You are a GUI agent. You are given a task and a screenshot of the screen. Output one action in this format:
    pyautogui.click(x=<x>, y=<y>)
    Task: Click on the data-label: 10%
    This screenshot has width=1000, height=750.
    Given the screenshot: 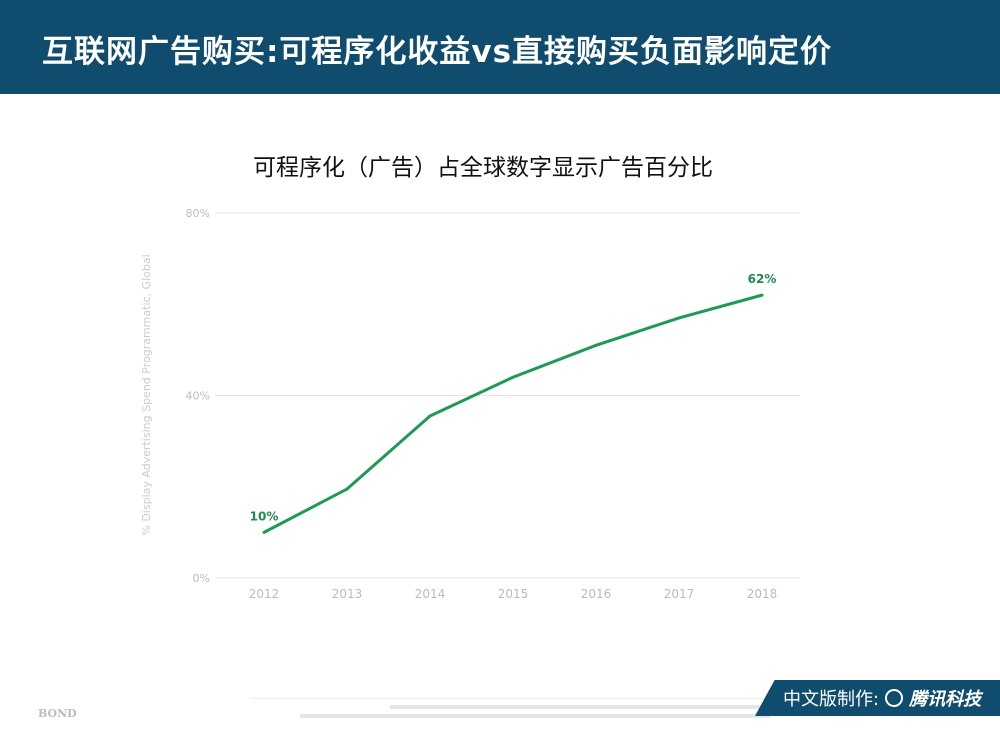 What is the action you would take?
    pyautogui.click(x=264, y=516)
    